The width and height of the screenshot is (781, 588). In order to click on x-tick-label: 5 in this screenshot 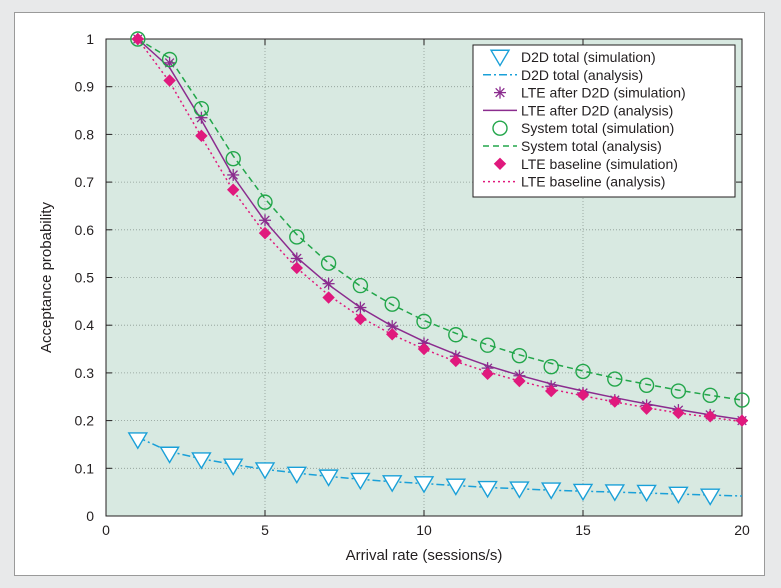, I will do `click(265, 530)`.